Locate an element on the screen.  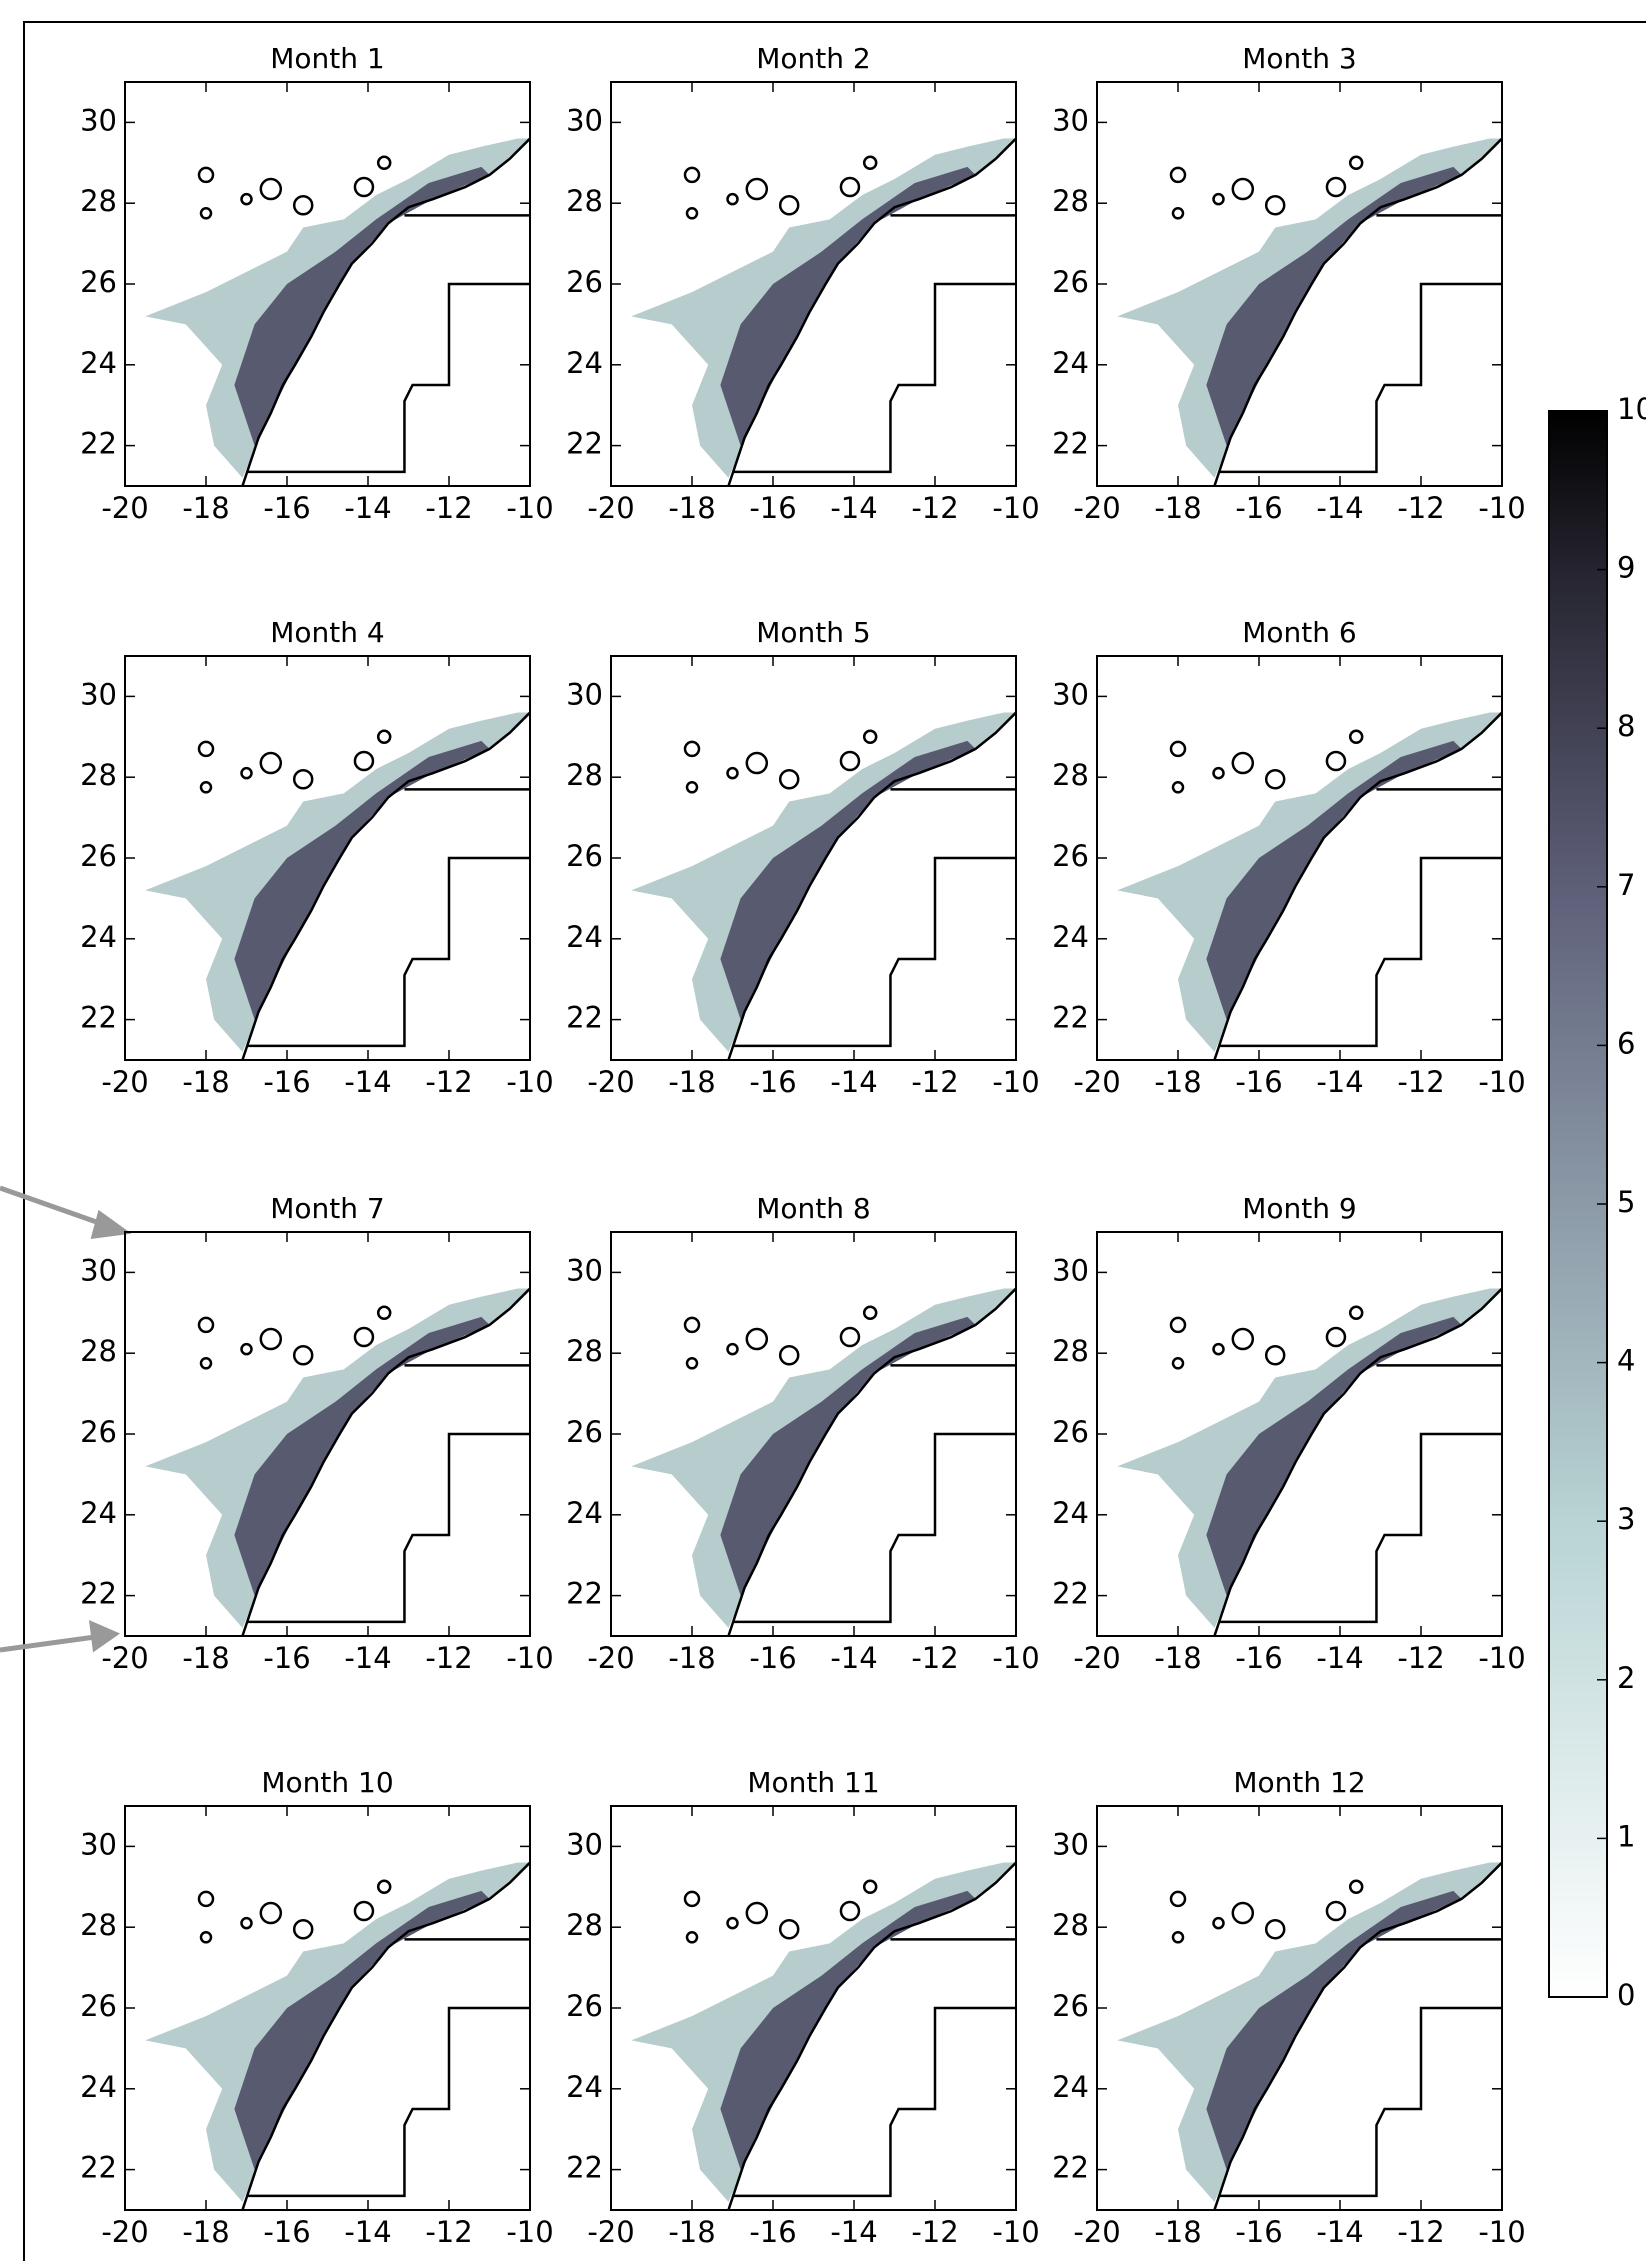
density-core is located at coordinates (362, 306).